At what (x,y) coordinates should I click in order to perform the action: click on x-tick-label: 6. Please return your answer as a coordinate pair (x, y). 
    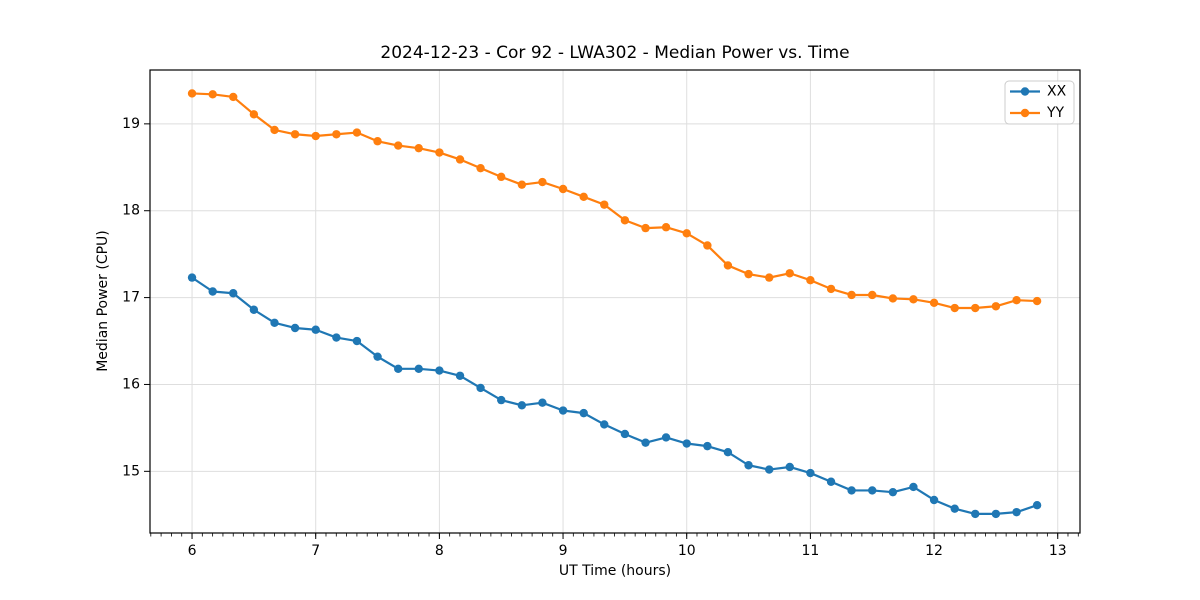
    Looking at the image, I should click on (192, 551).